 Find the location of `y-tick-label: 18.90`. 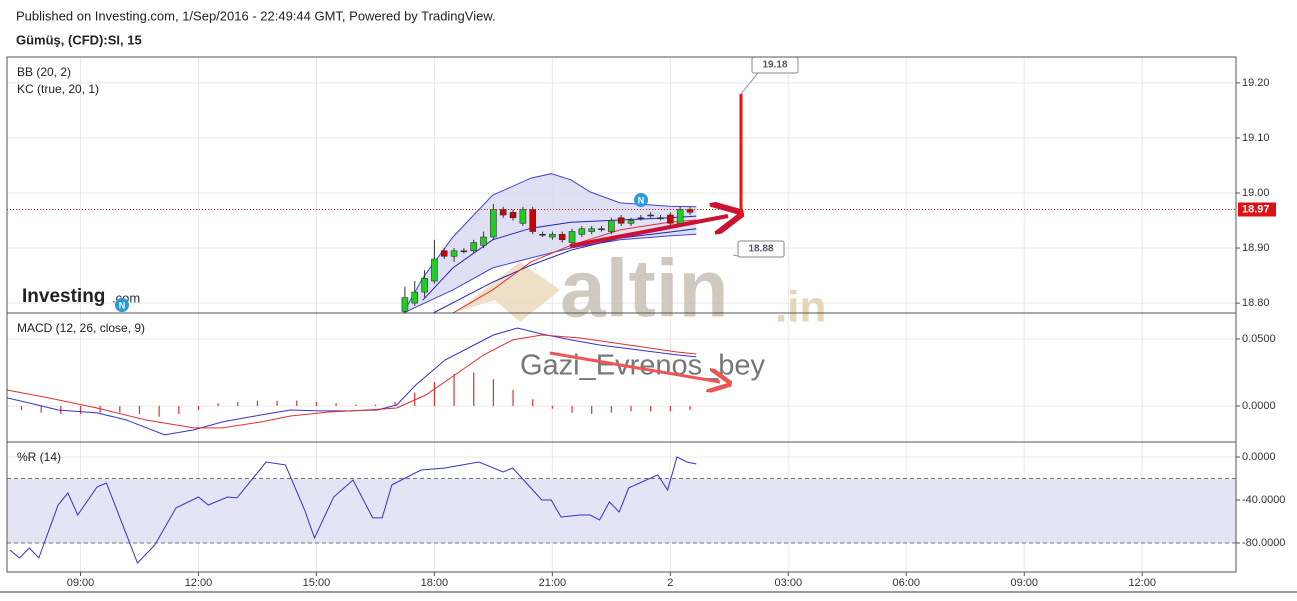

y-tick-label: 18.90 is located at coordinates (1256, 248).